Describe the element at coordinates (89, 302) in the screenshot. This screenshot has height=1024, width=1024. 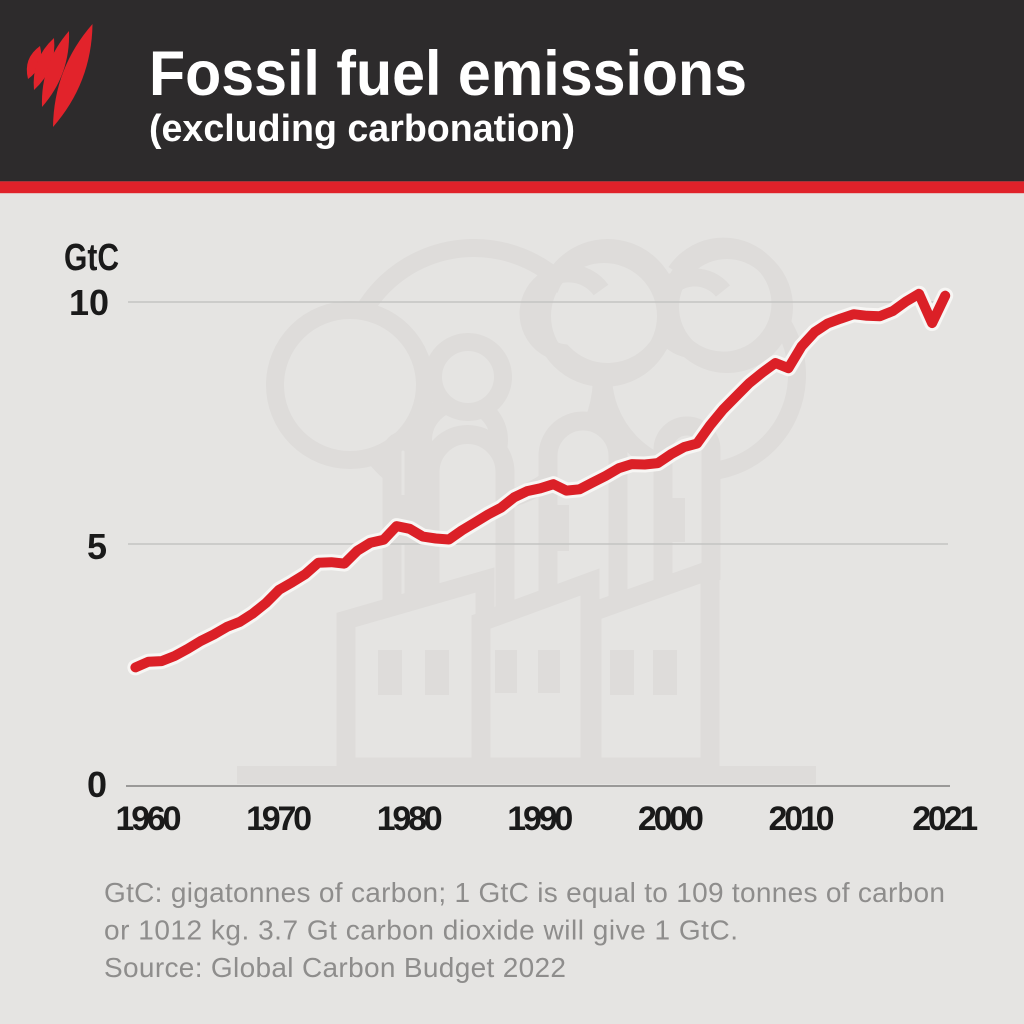
I see `svg-text: 10` at that location.